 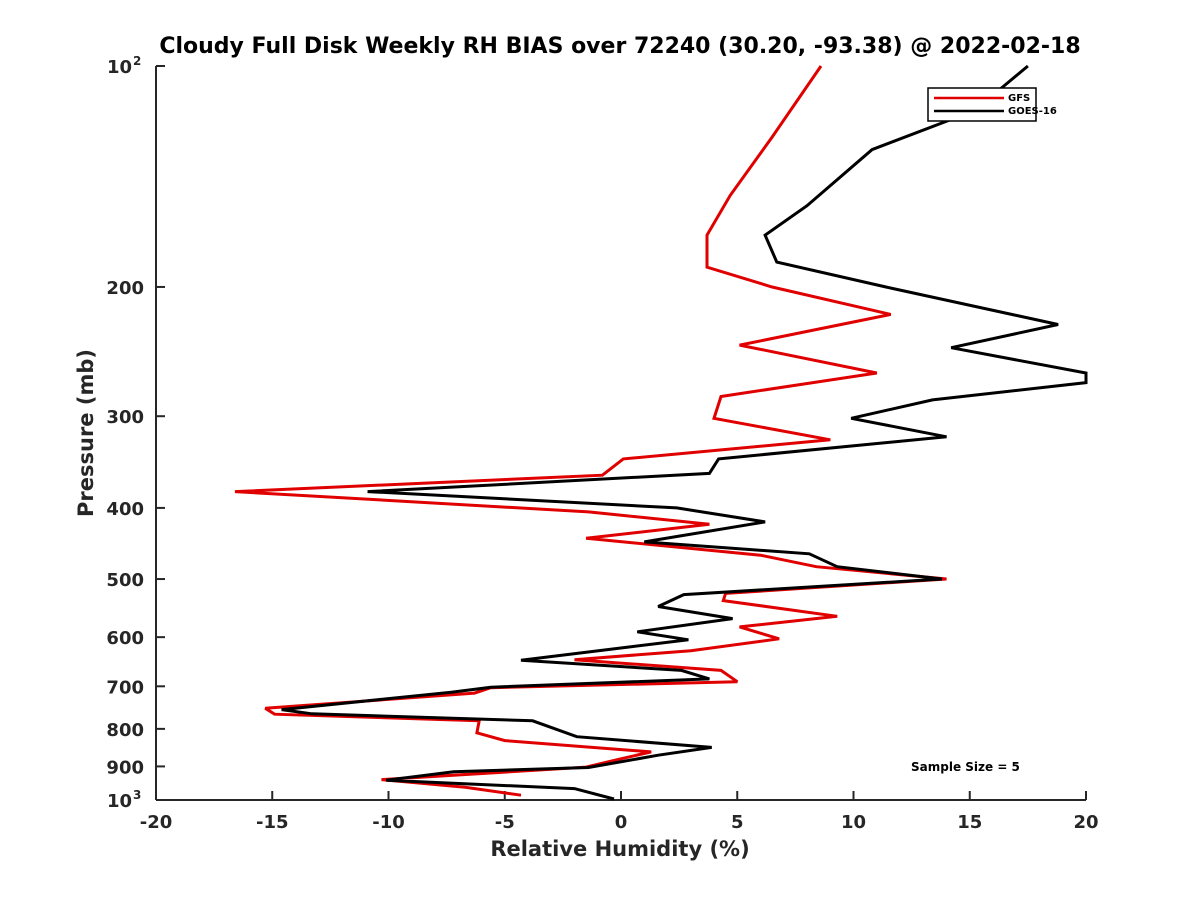 I want to click on x-tick-label: -5, so click(x=505, y=822).